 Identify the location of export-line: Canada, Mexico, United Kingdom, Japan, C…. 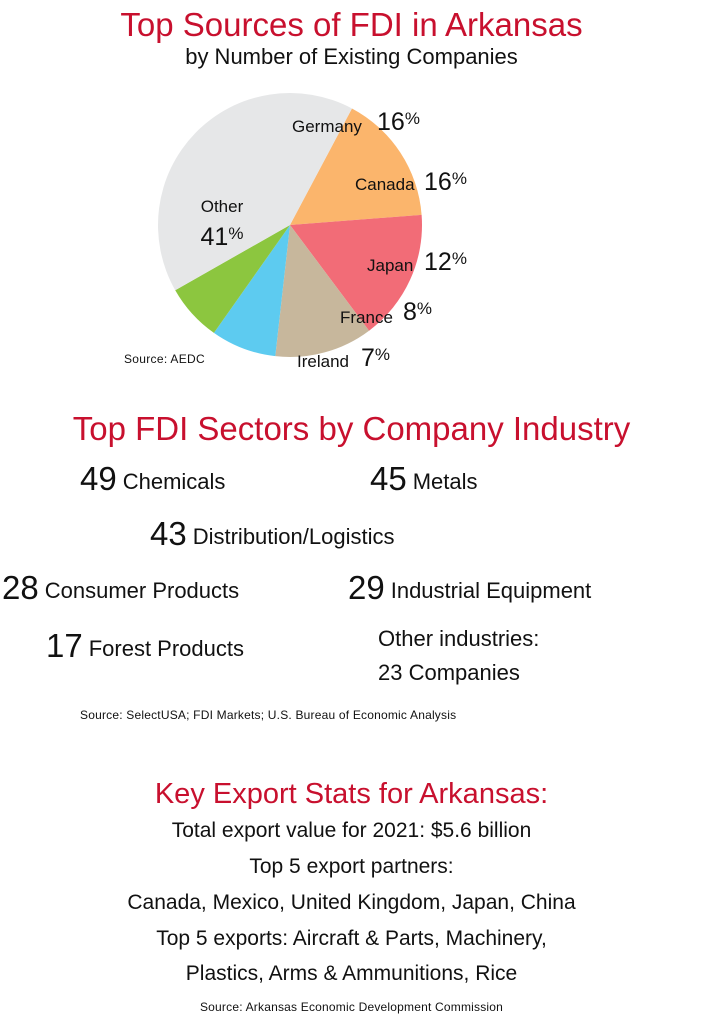
(351, 902).